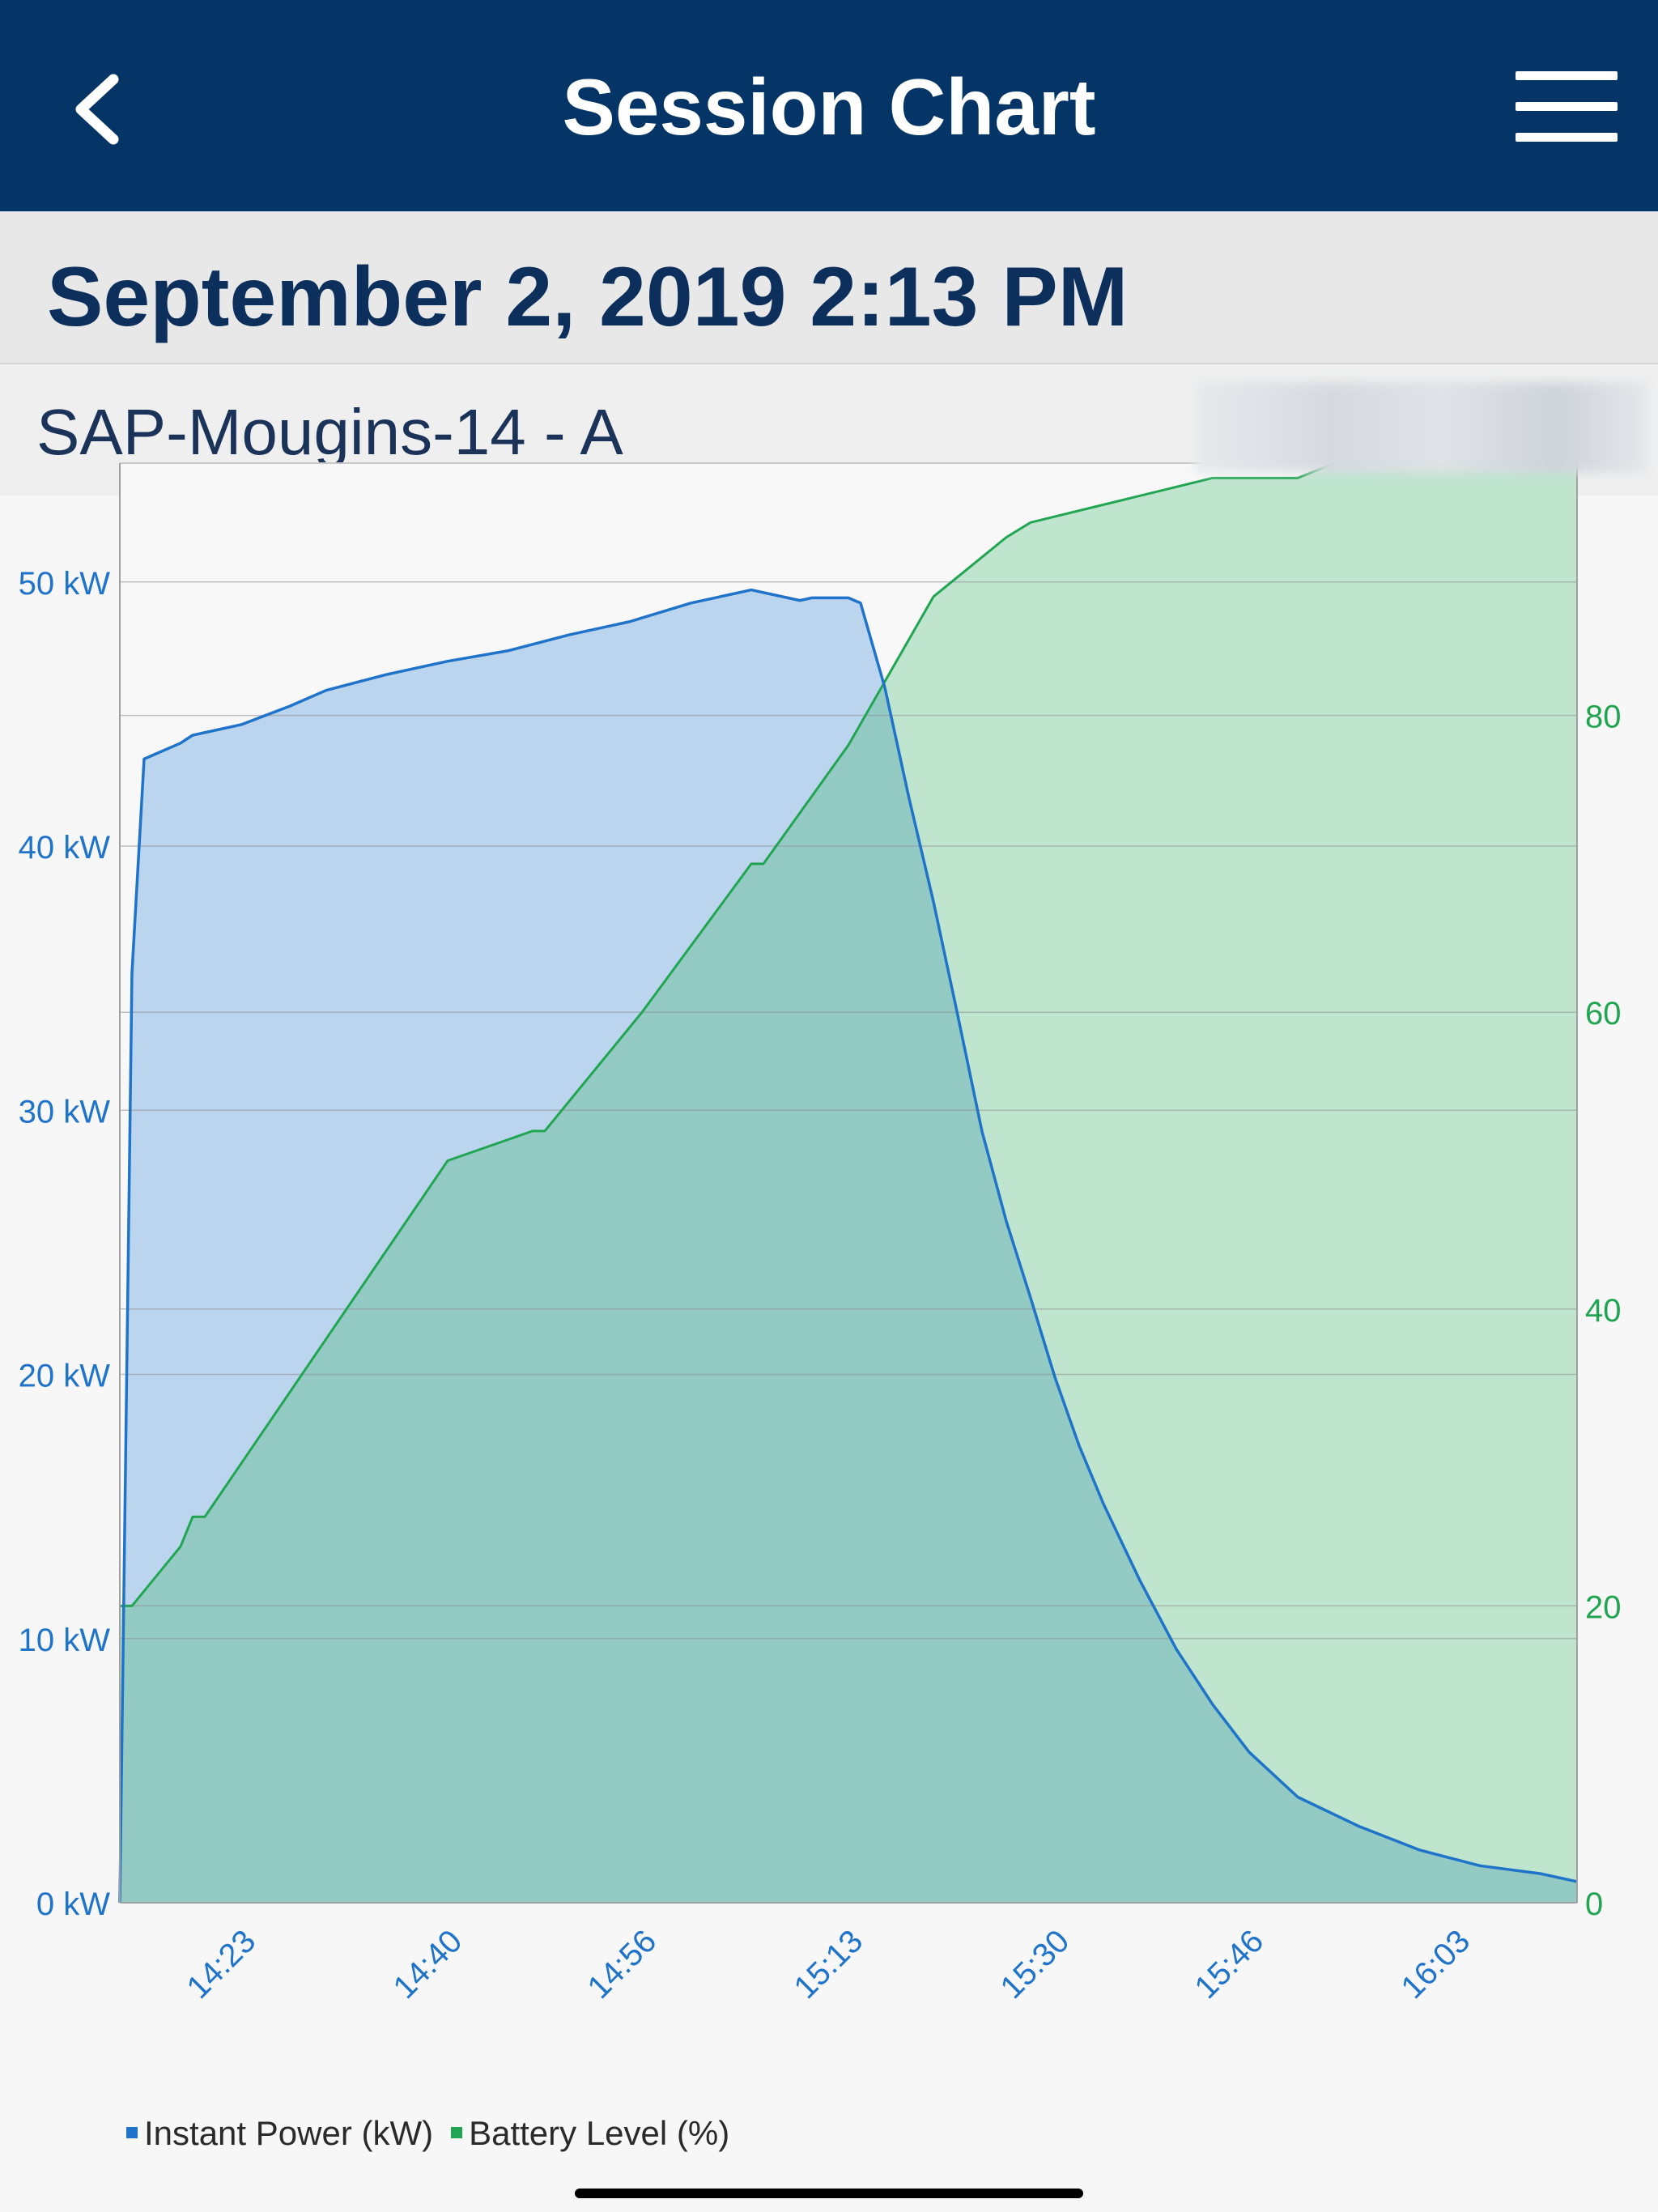  What do you see at coordinates (289, 2133) in the screenshot?
I see `legend-label-power: Instant Power (kW)` at bounding box center [289, 2133].